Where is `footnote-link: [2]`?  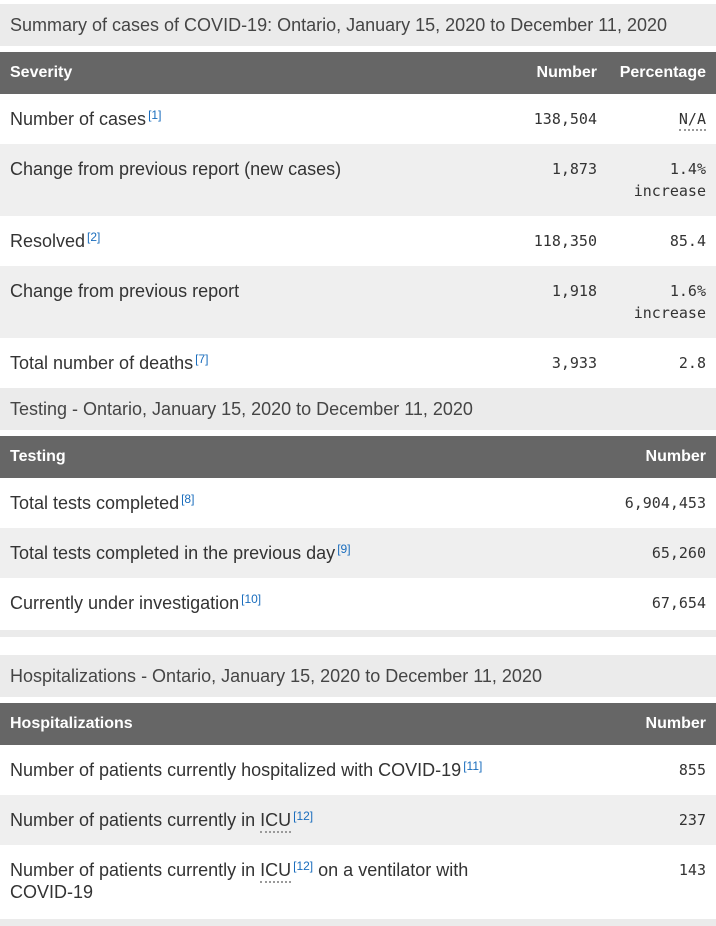
footnote-link: [2] is located at coordinates (94, 237).